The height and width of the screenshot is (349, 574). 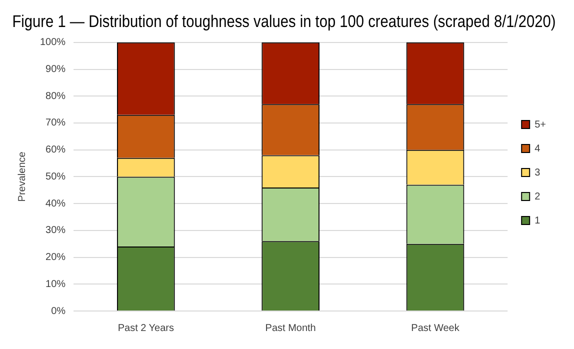 I want to click on x-tick-label: Past 2 Years, so click(x=146, y=328).